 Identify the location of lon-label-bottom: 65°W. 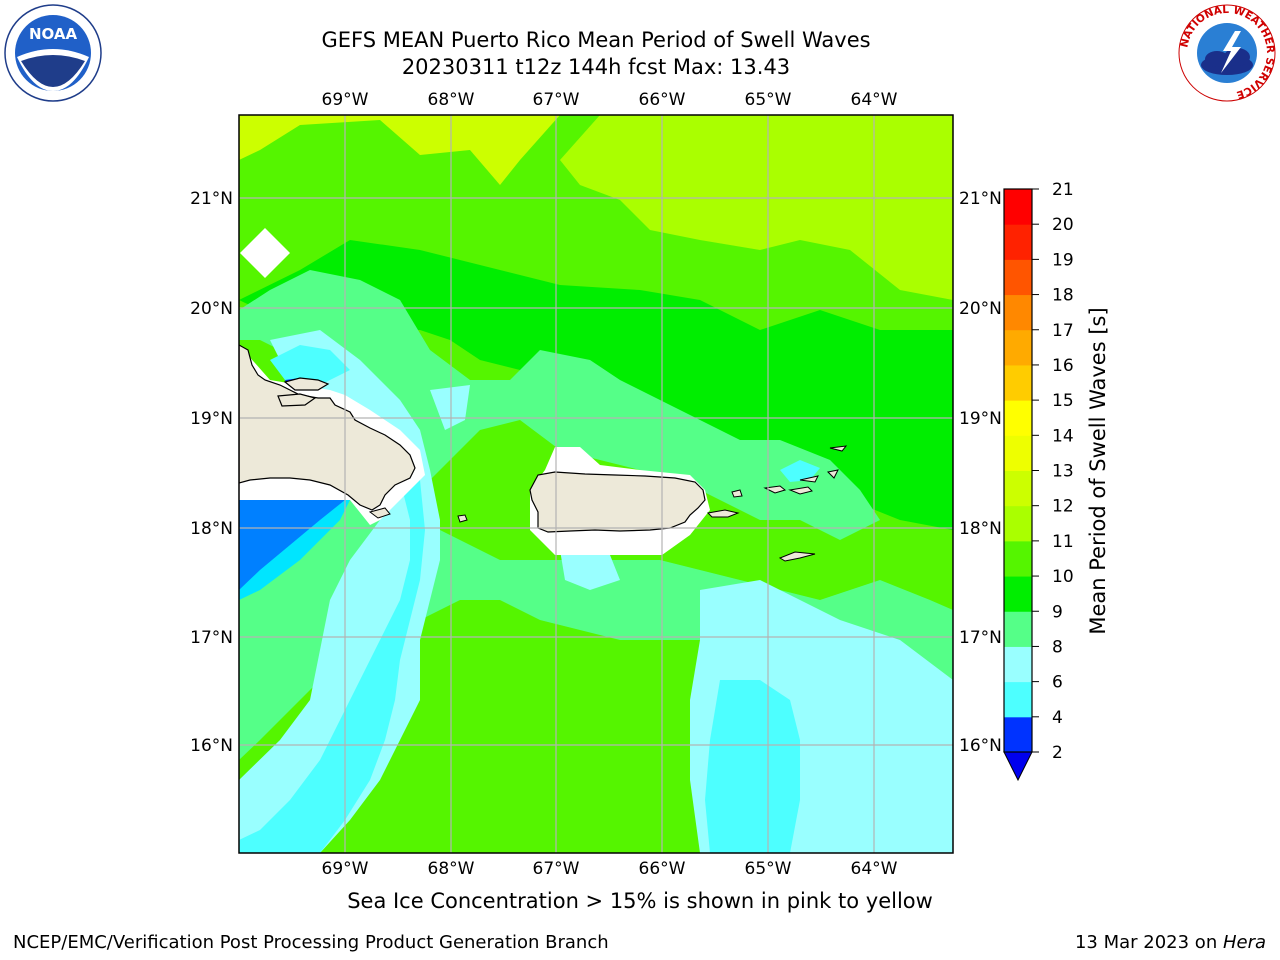
(768, 869).